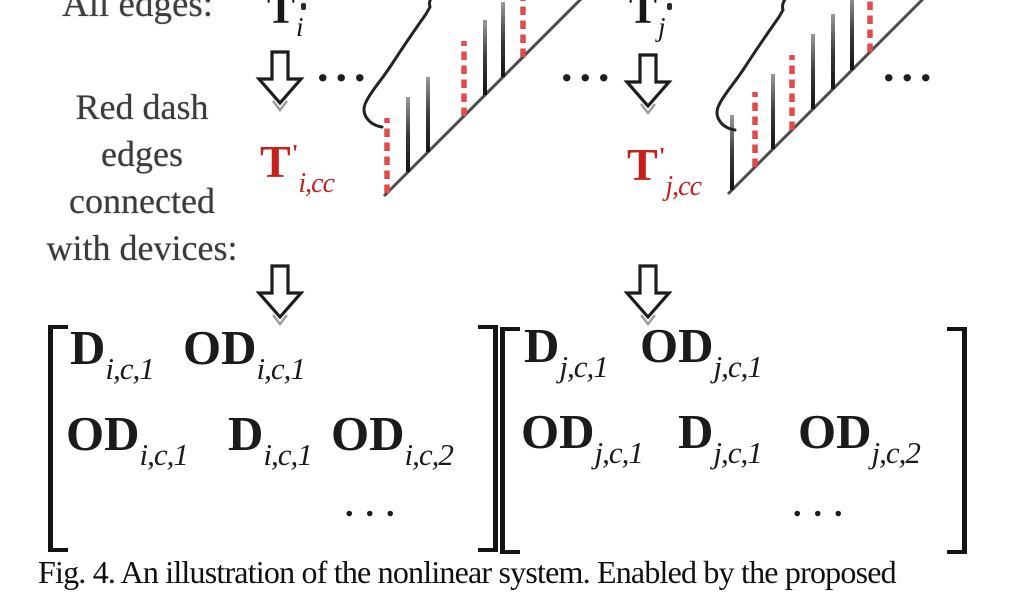 Image resolution: width=1024 pixels, height=600 pixels. What do you see at coordinates (643, 16) in the screenshot?
I see `t-j-base: T` at bounding box center [643, 16].